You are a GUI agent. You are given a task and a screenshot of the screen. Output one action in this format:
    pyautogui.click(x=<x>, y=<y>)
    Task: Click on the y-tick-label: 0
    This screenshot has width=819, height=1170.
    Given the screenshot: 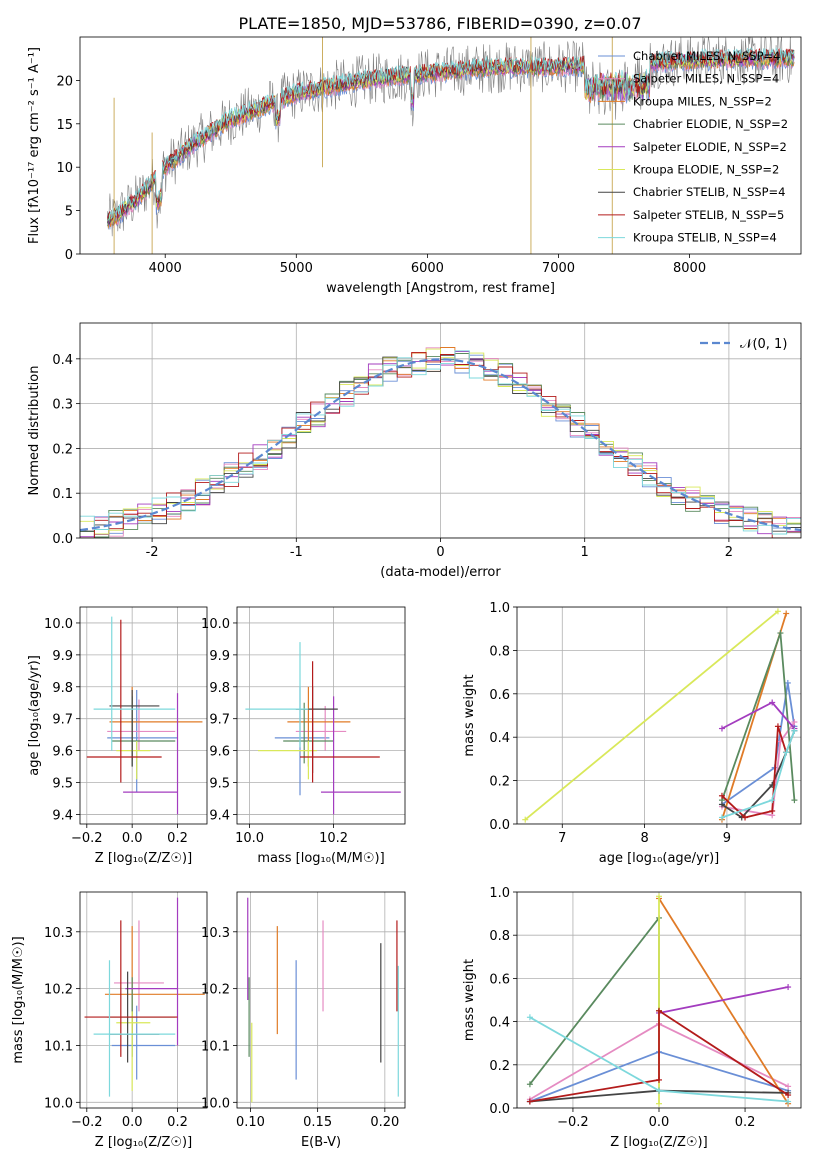 What is the action you would take?
    pyautogui.click(x=69, y=255)
    